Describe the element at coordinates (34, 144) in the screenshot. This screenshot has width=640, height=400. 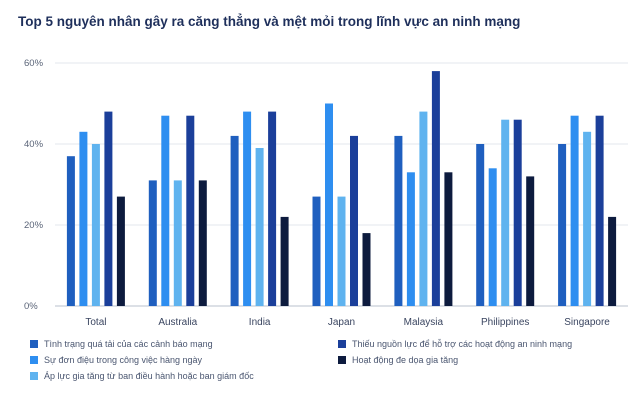
I see `y-tick-label: 40%` at that location.